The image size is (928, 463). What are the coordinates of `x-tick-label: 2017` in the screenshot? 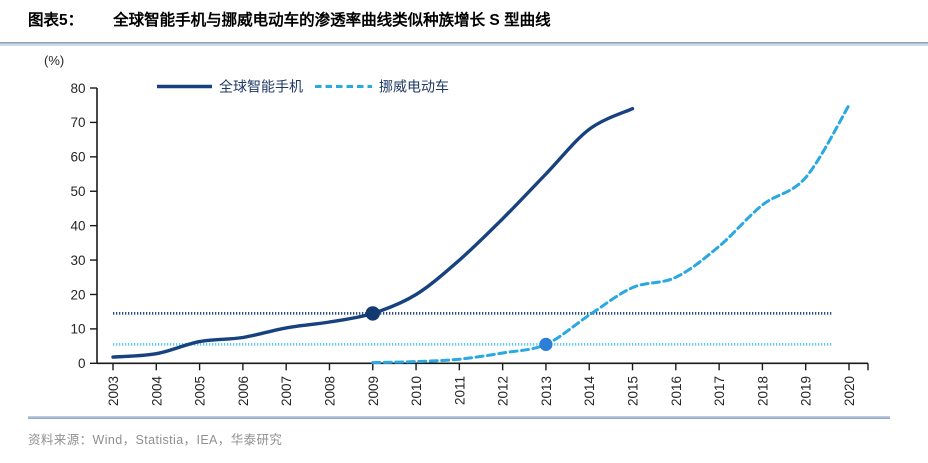 It's located at (719, 391).